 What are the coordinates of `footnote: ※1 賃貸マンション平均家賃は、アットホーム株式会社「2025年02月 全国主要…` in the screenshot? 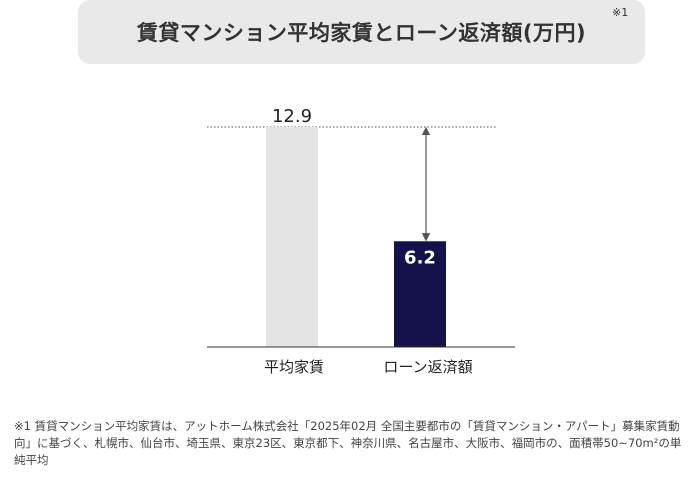 It's located at (348, 443).